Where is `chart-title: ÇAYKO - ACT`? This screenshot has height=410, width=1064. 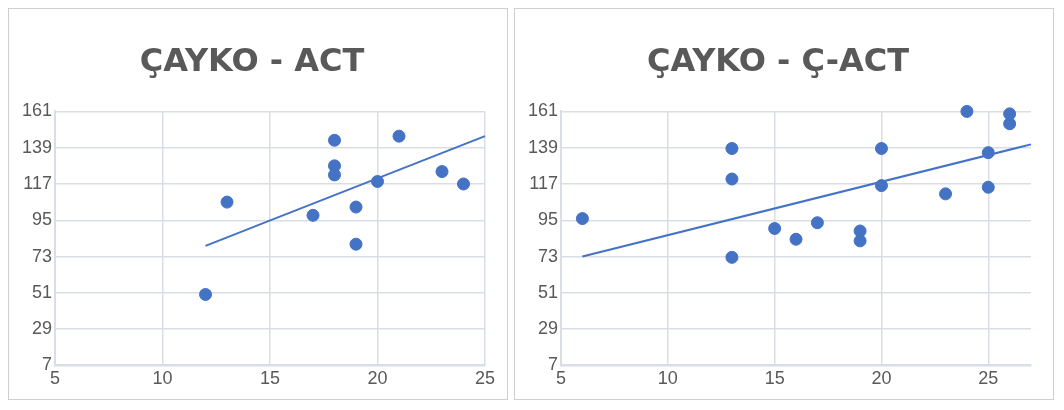 chart-title: ÇAYKO - ACT is located at coordinates (252, 59).